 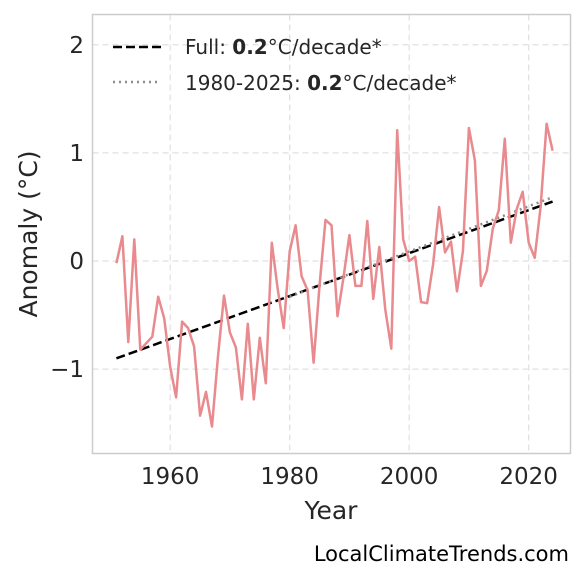 I want to click on x-tick-labels: 1960 1980 2000 2020, so click(x=349, y=477).